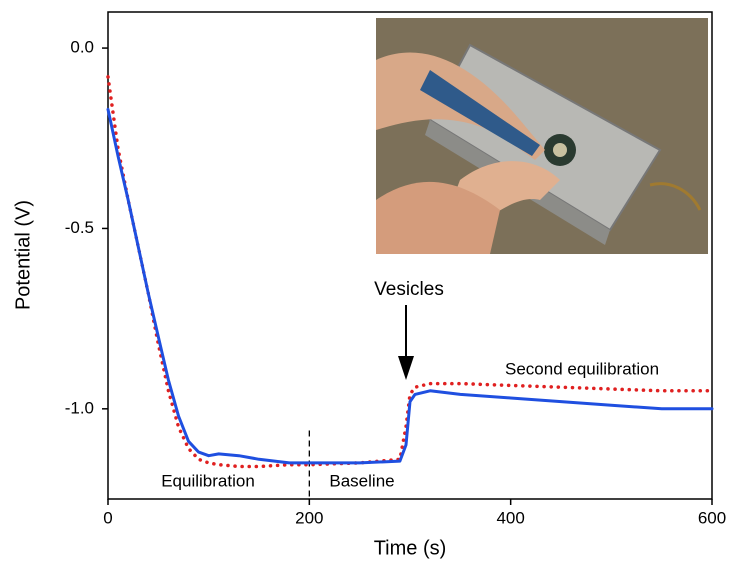 The width and height of the screenshot is (729, 569). What do you see at coordinates (582, 368) in the screenshot?
I see `annotation: Second equilibration` at bounding box center [582, 368].